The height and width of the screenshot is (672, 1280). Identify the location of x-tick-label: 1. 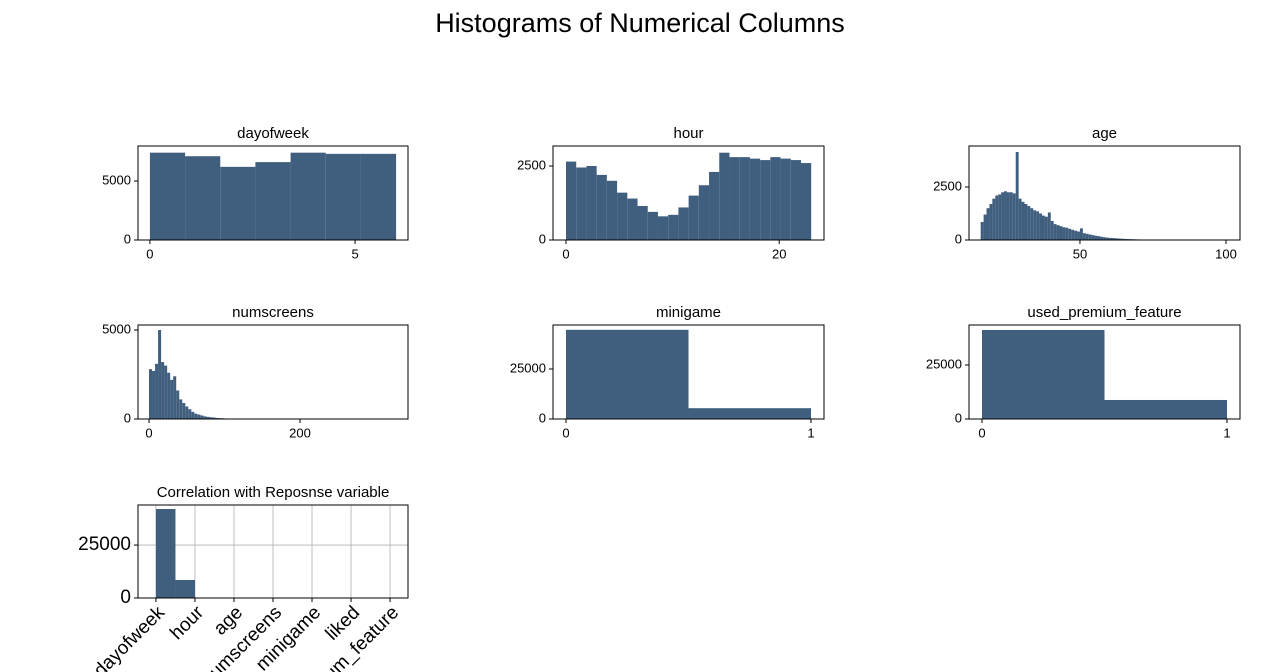
(810, 432).